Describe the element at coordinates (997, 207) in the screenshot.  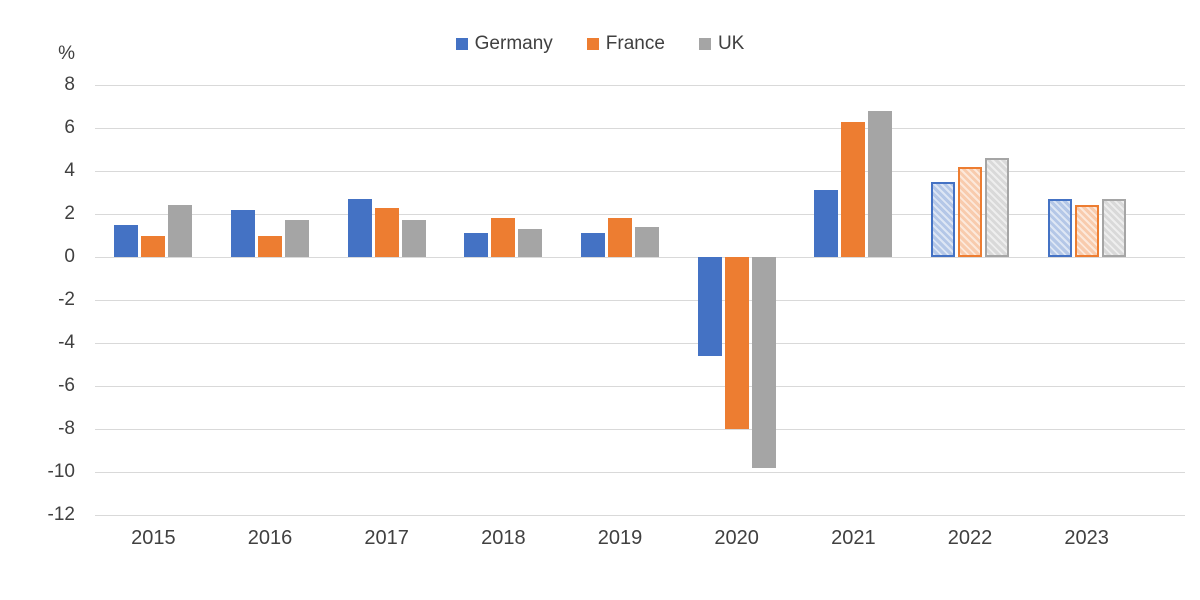
I see `bar-uk-2022` at that location.